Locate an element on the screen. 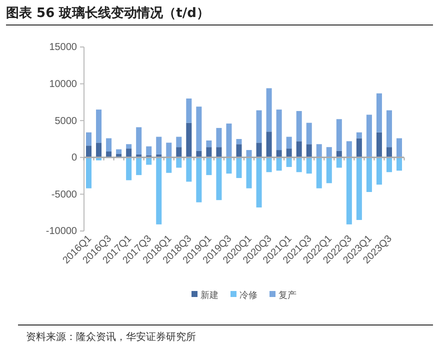 The width and height of the screenshot is (439, 345). y-tick-label: -5000 is located at coordinates (64, 194).